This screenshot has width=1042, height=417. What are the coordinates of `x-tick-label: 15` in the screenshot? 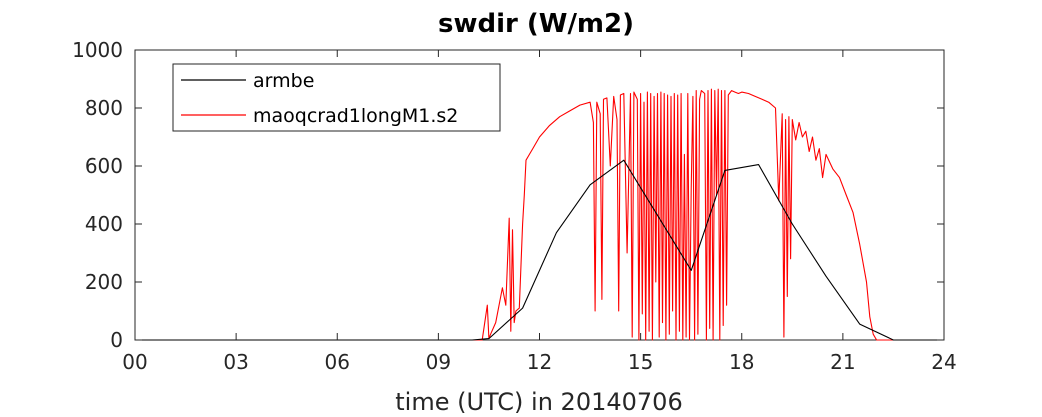 It's located at (640, 362).